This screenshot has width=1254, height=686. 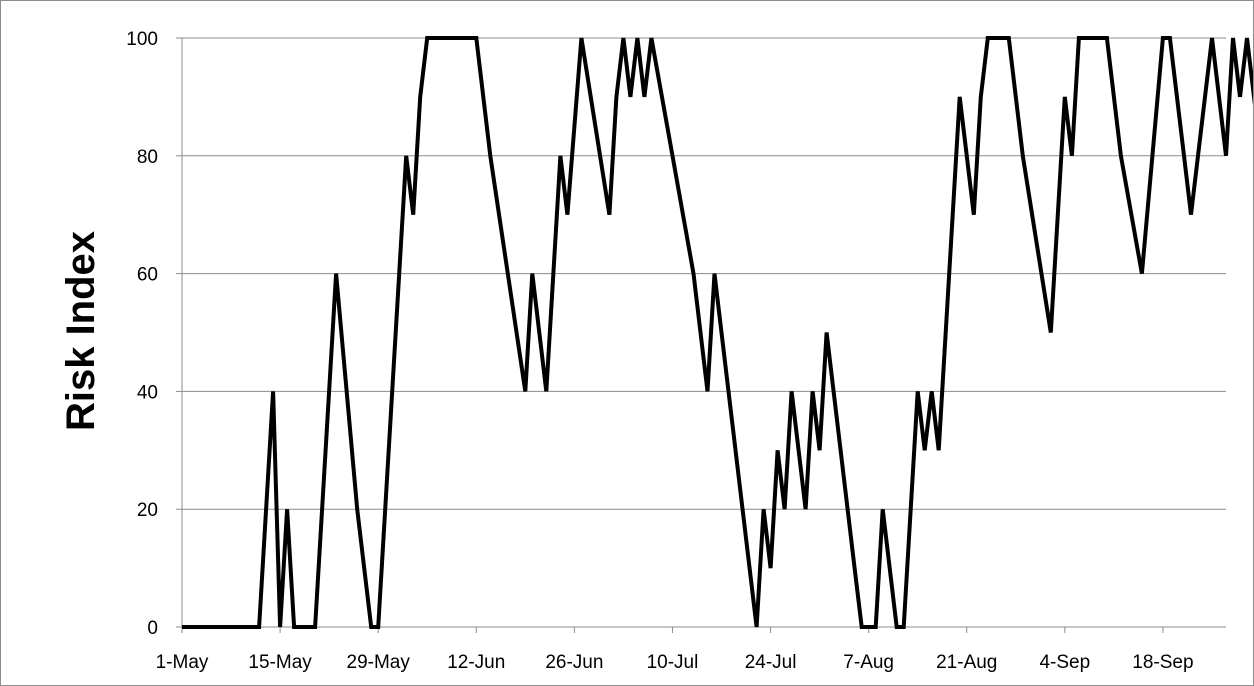 What do you see at coordinates (280, 662) in the screenshot?
I see `x-tick-label: 15-May` at bounding box center [280, 662].